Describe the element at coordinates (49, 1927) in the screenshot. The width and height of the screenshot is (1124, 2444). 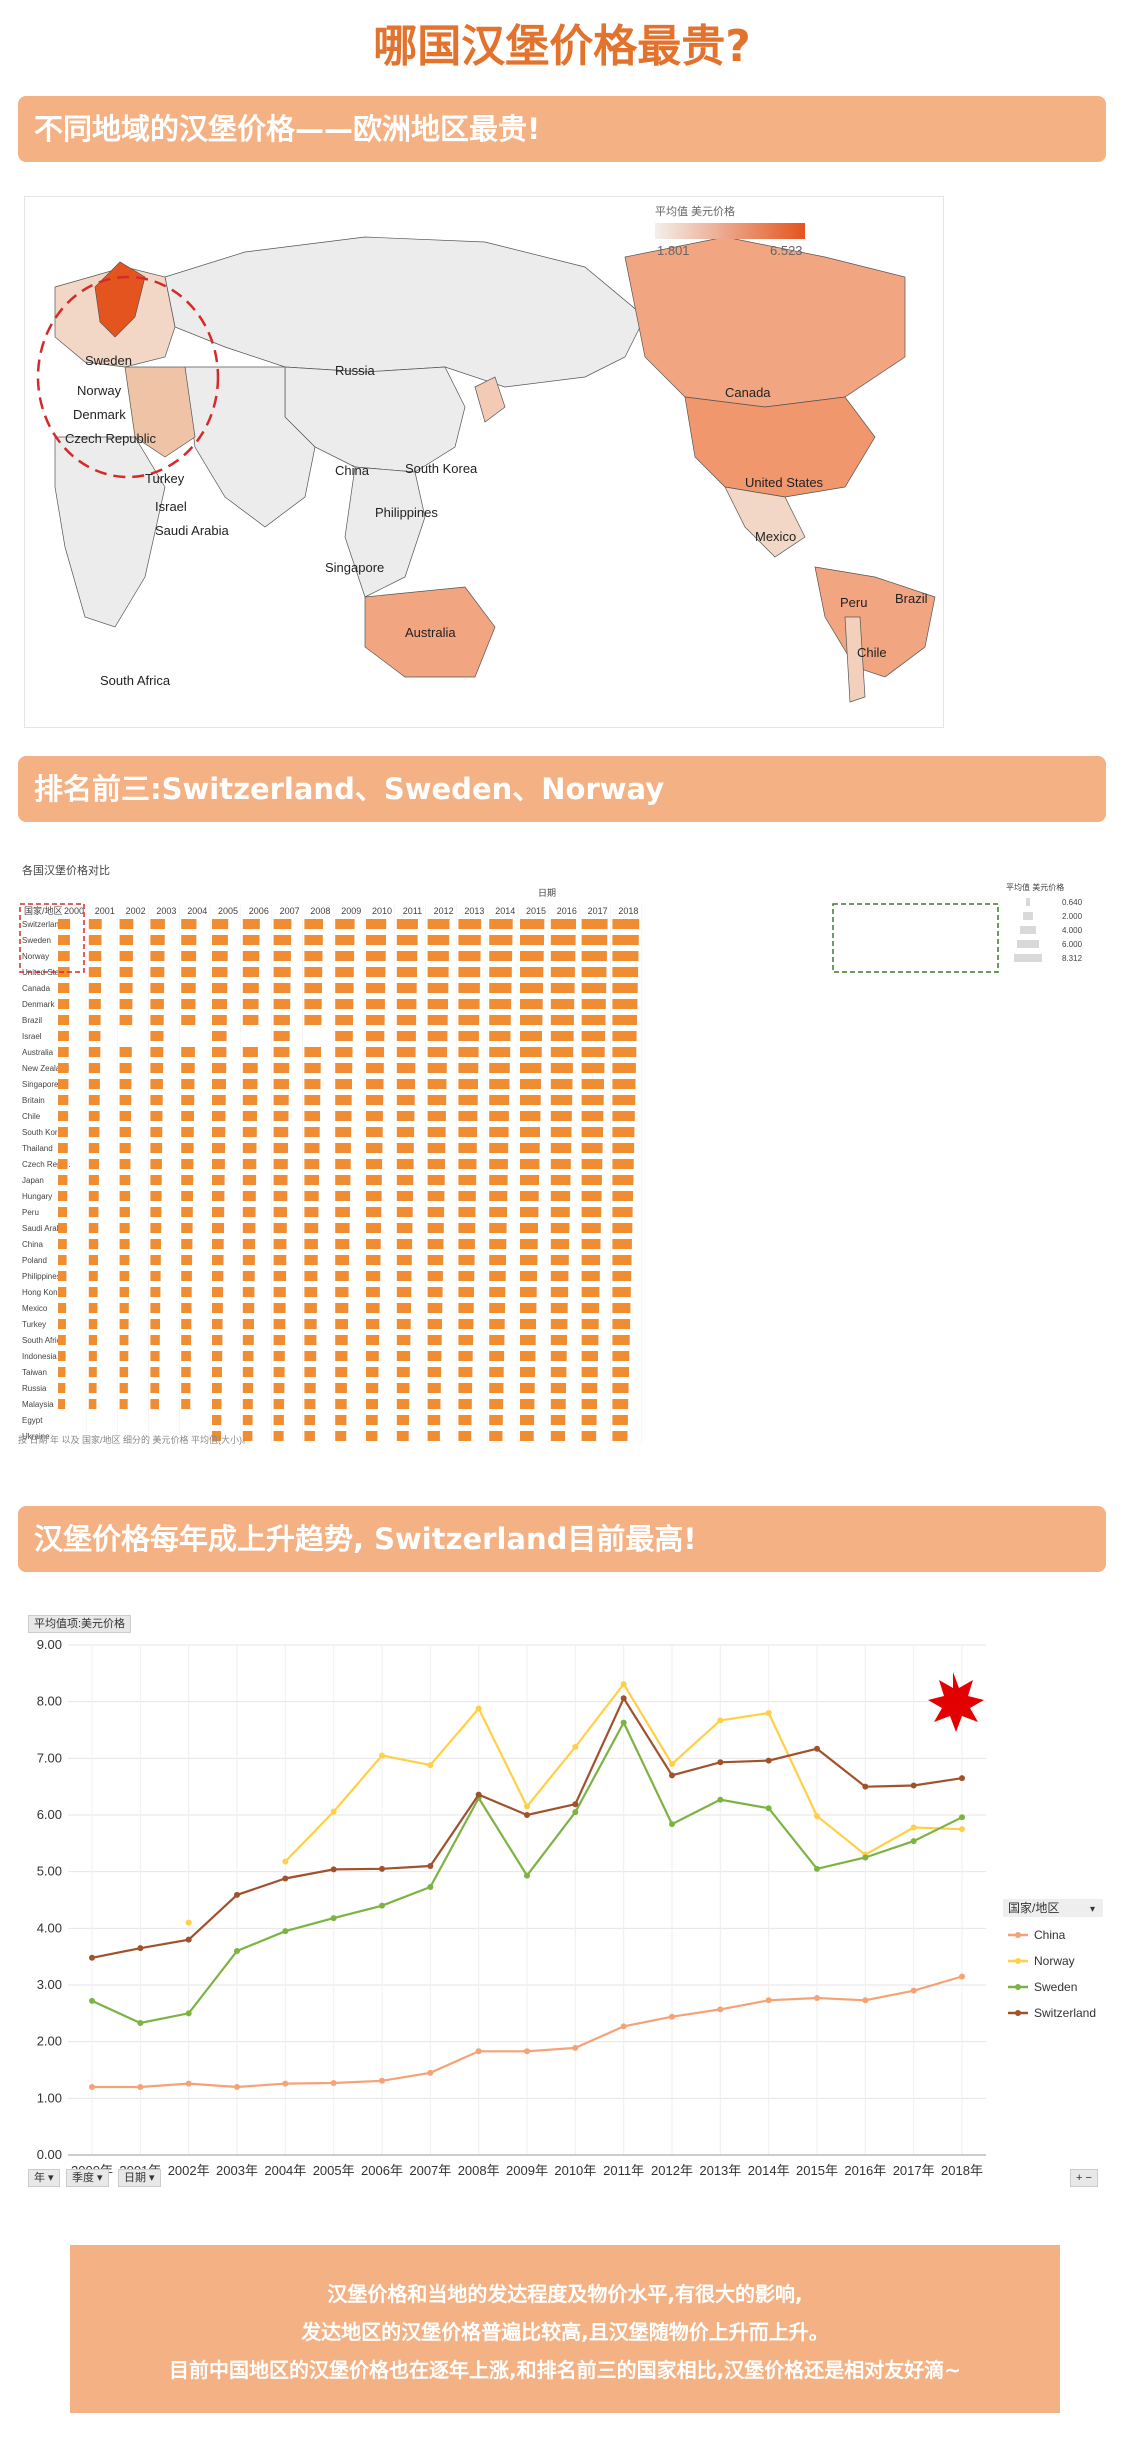
I see `y-tick-label: 4.00` at that location.